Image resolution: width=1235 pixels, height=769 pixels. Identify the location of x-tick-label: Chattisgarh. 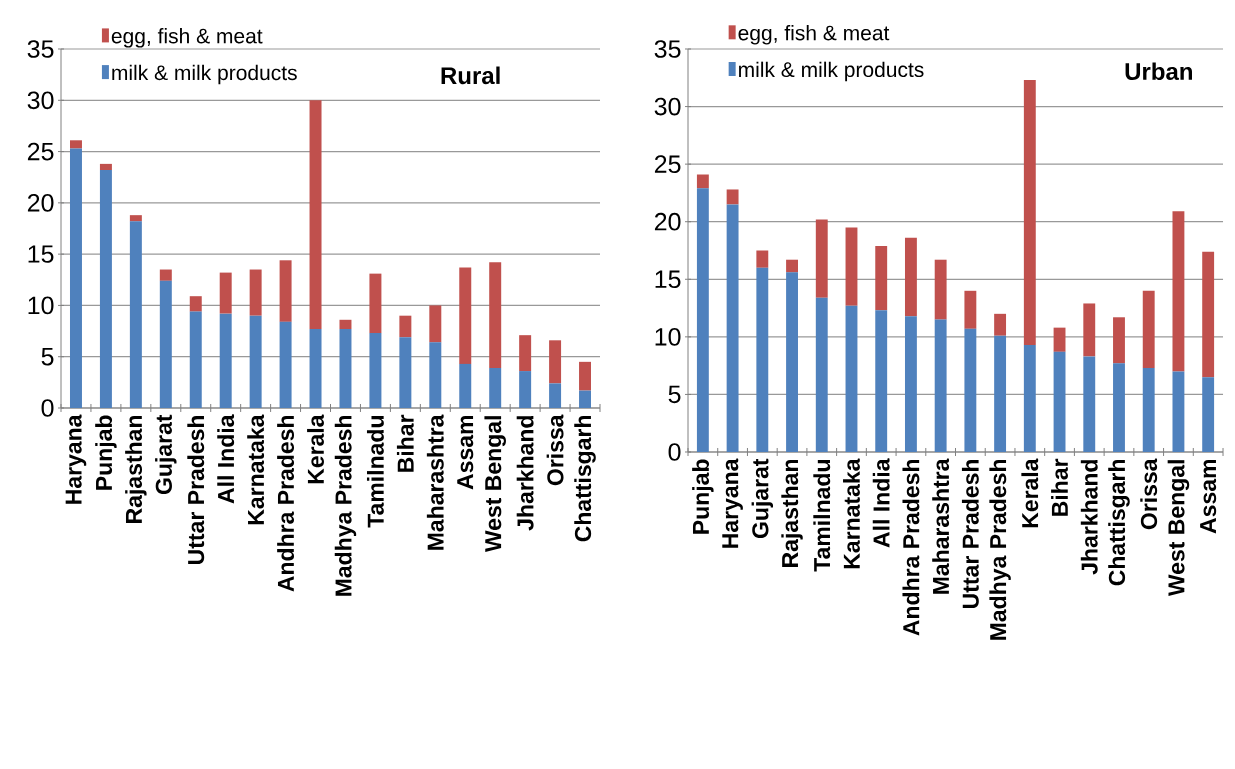
(1119, 522).